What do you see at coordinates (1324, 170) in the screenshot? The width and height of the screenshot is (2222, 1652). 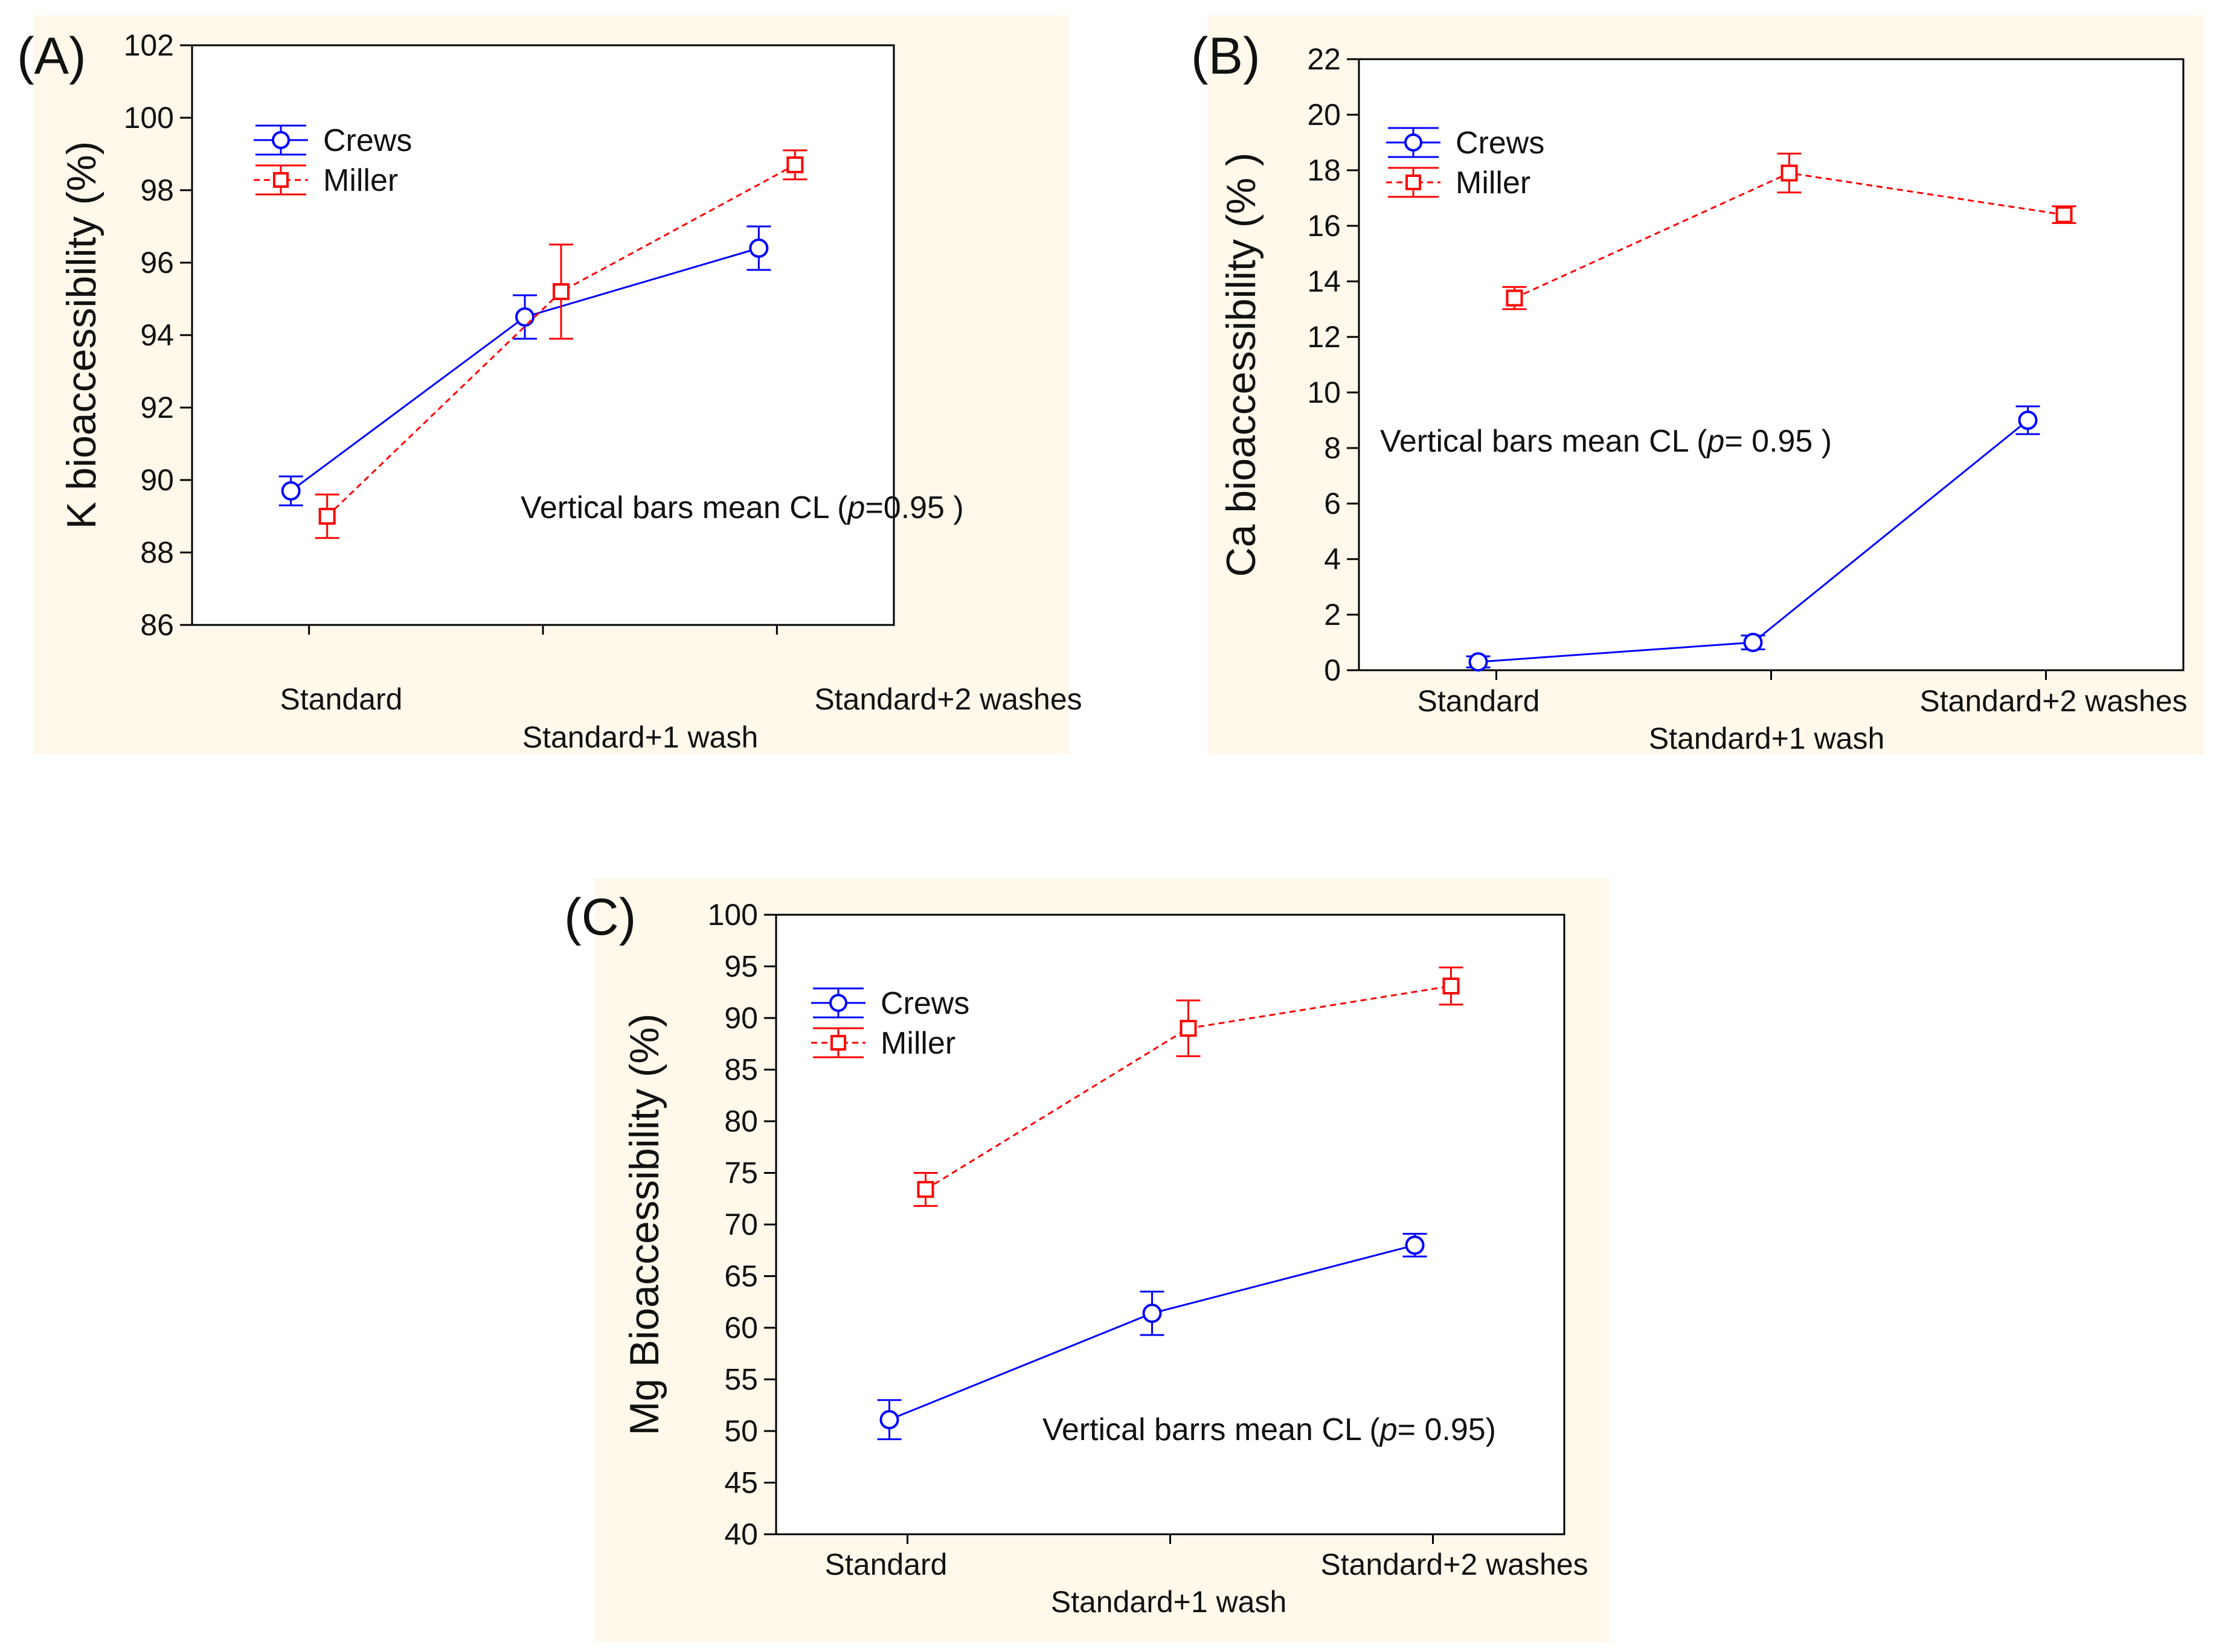 I see `y-tick-label: 18` at bounding box center [1324, 170].